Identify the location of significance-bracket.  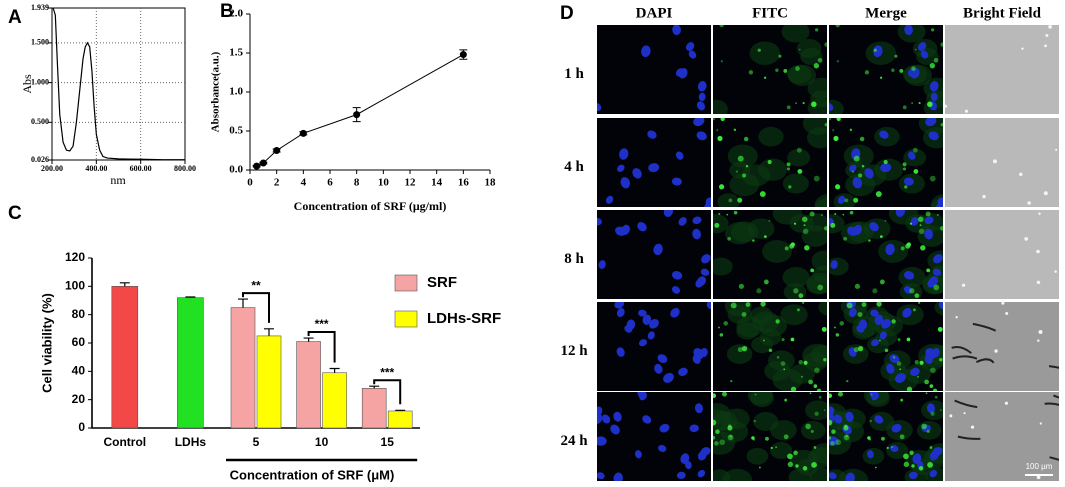
(387, 392).